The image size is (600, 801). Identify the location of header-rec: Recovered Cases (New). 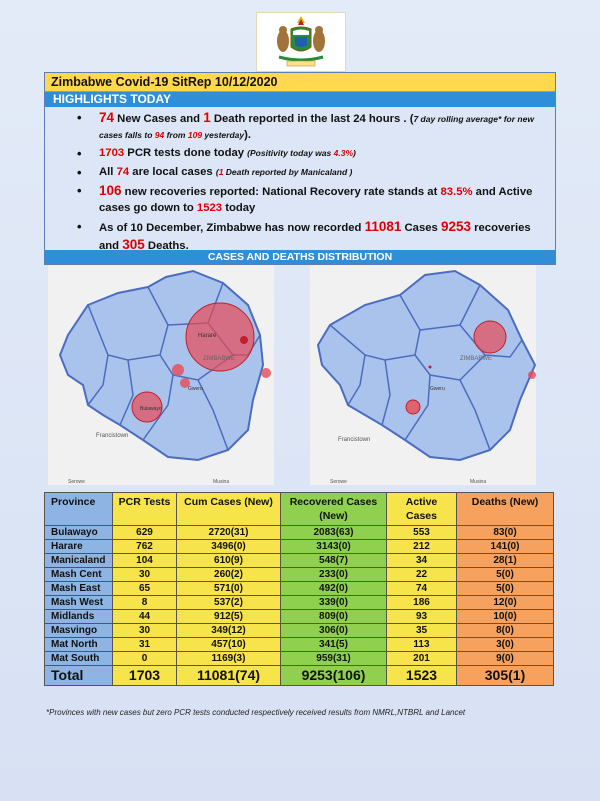
(333, 509).